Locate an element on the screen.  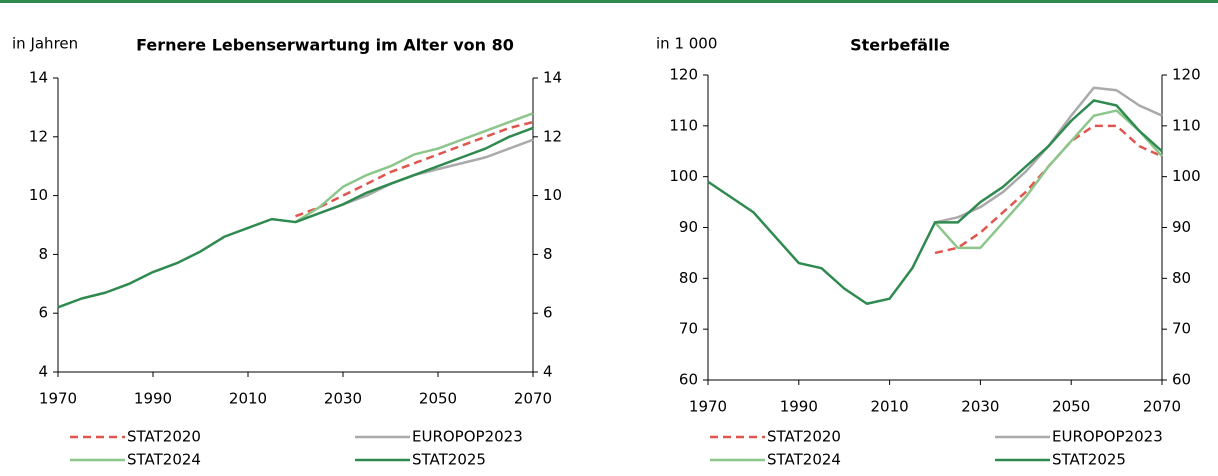
chart-title: Fernere Lebenserwartung im Alter von 80 is located at coordinates (325, 45).